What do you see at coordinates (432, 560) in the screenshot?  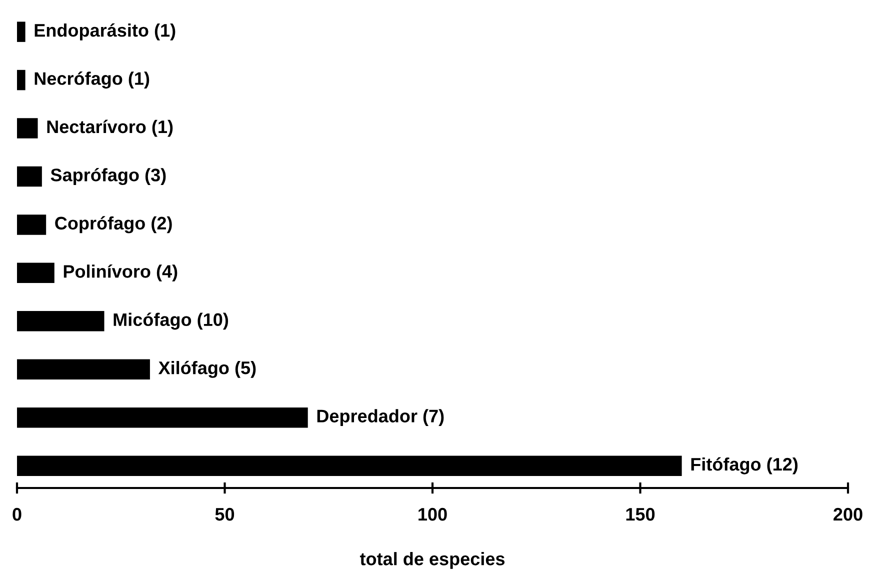 I see `x-axis-title: total de especies` at bounding box center [432, 560].